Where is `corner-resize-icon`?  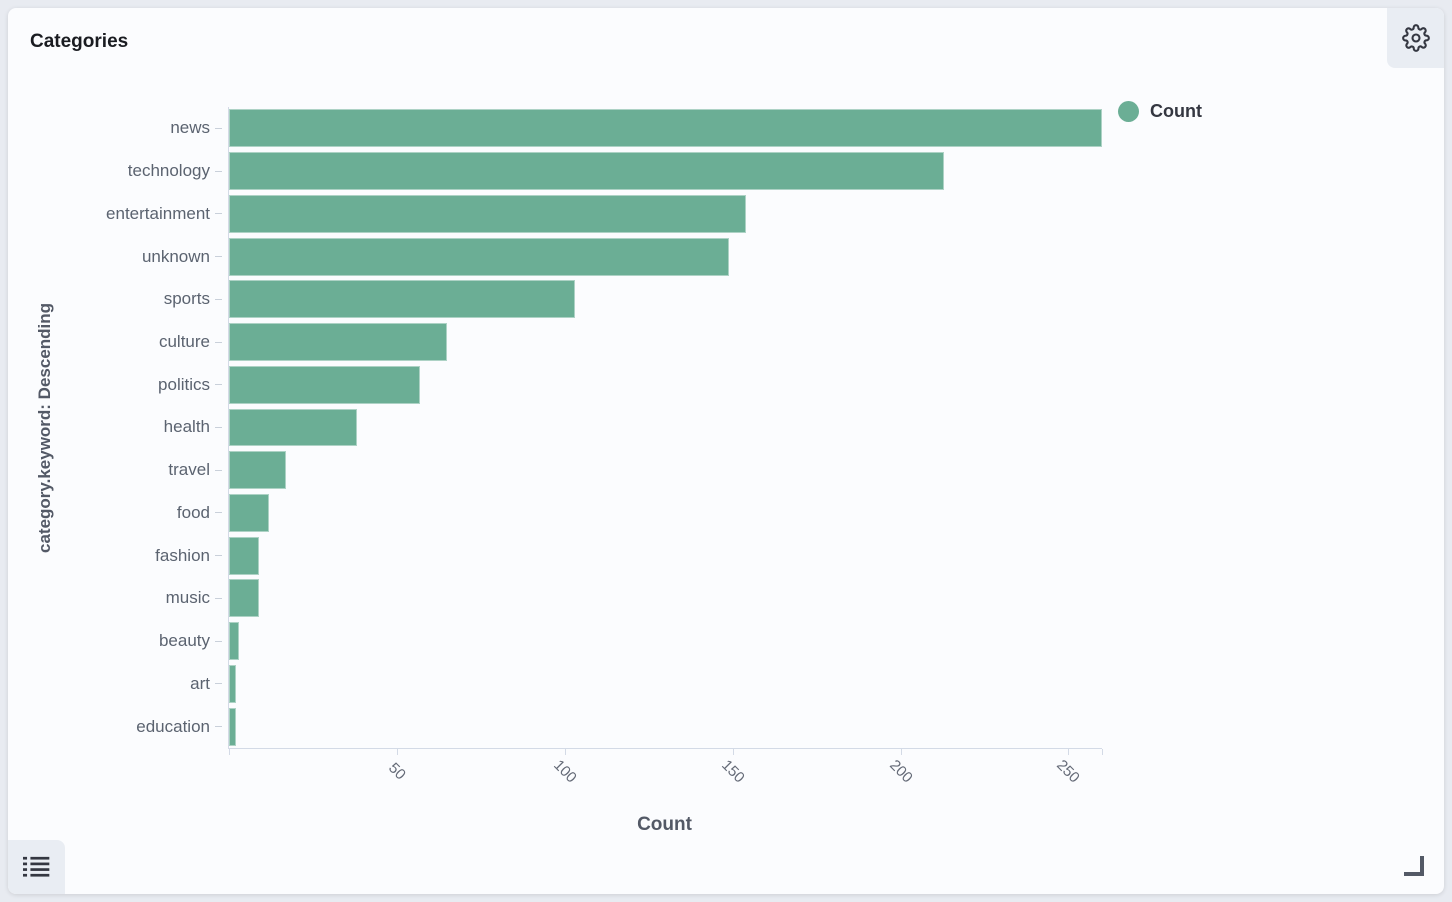 corner-resize-icon is located at coordinates (1414, 866).